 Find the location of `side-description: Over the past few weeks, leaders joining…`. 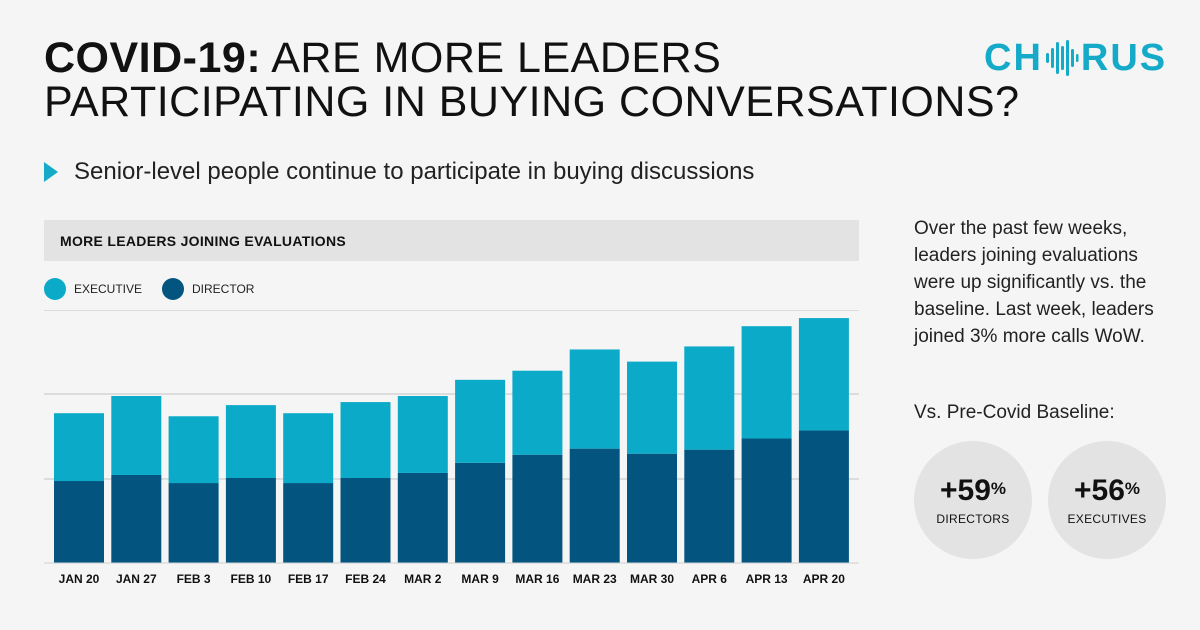

side-description: Over the past few weeks, leaders joining… is located at coordinates (1034, 282).